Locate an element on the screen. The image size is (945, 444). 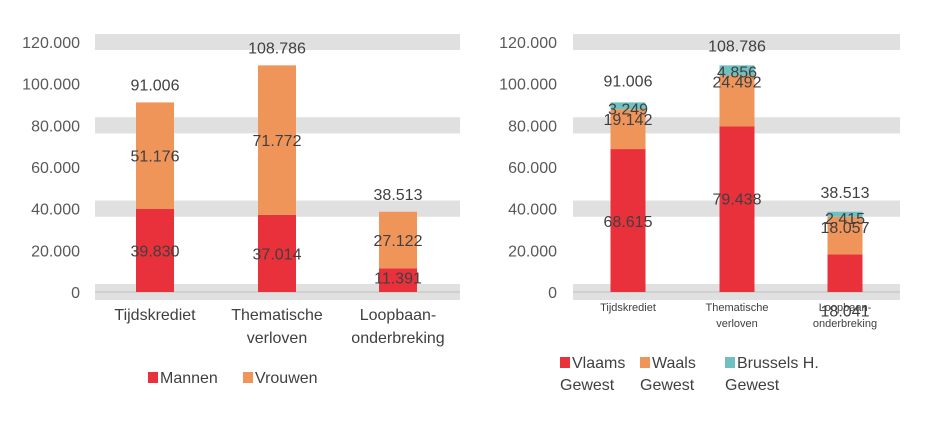
data-label: 71.772 is located at coordinates (277, 141).